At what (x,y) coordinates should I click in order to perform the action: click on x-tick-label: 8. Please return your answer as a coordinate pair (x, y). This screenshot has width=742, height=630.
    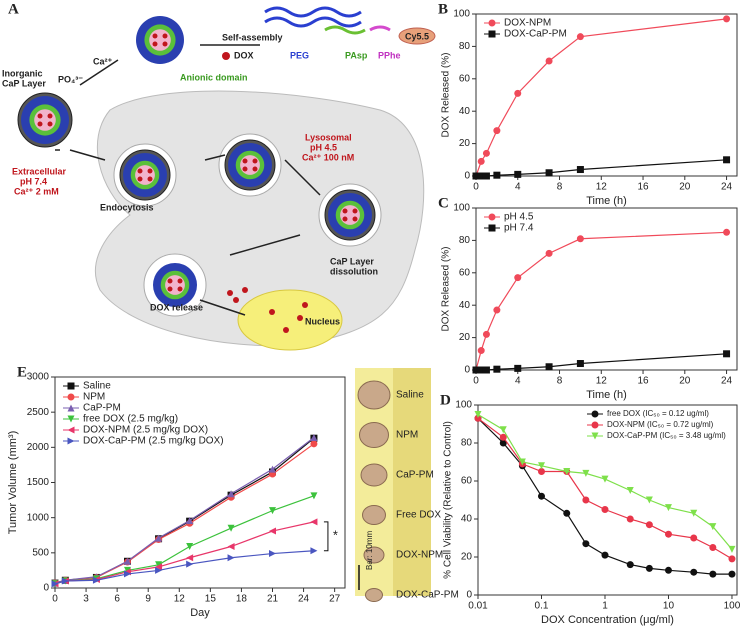
    Looking at the image, I should click on (560, 187).